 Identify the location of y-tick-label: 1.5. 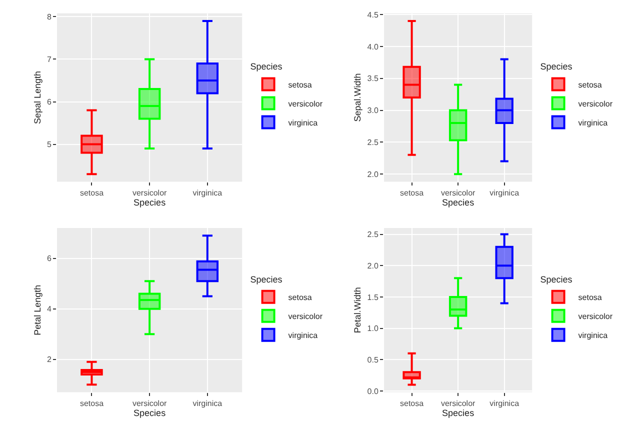
(373, 297).